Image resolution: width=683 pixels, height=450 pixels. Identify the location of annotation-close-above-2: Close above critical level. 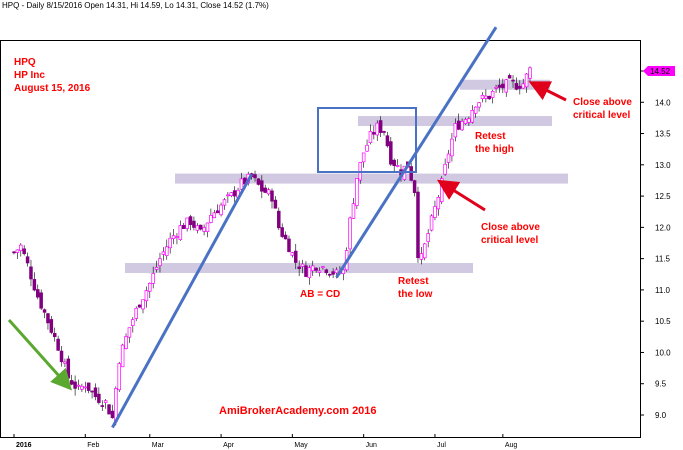
(510, 234).